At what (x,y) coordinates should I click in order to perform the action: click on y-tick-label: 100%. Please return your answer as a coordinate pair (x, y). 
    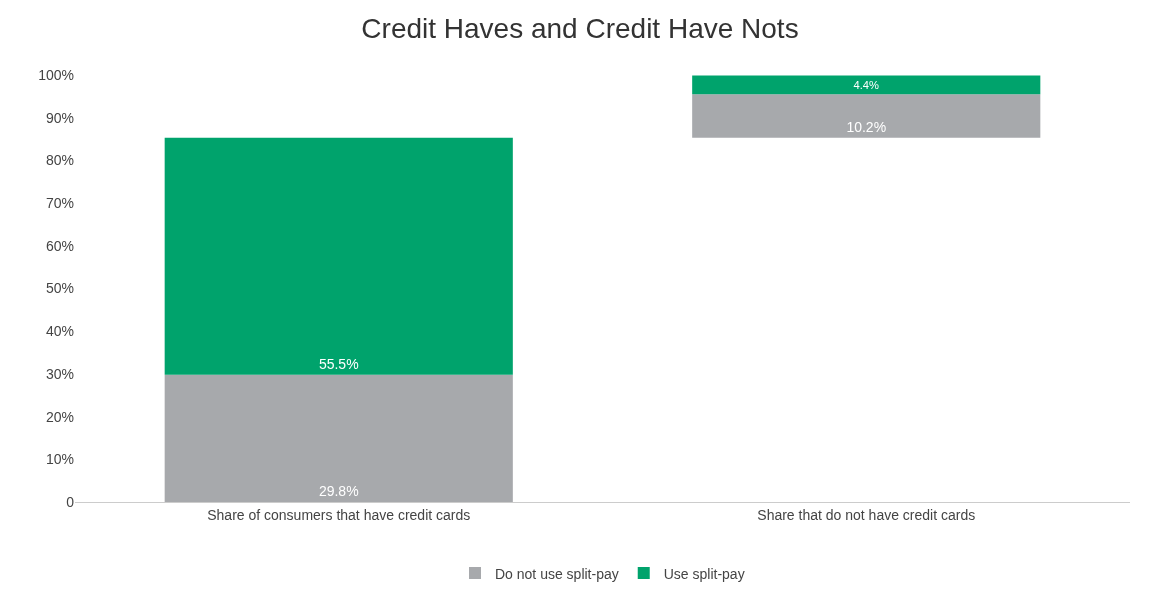
    Looking at the image, I should click on (56, 74).